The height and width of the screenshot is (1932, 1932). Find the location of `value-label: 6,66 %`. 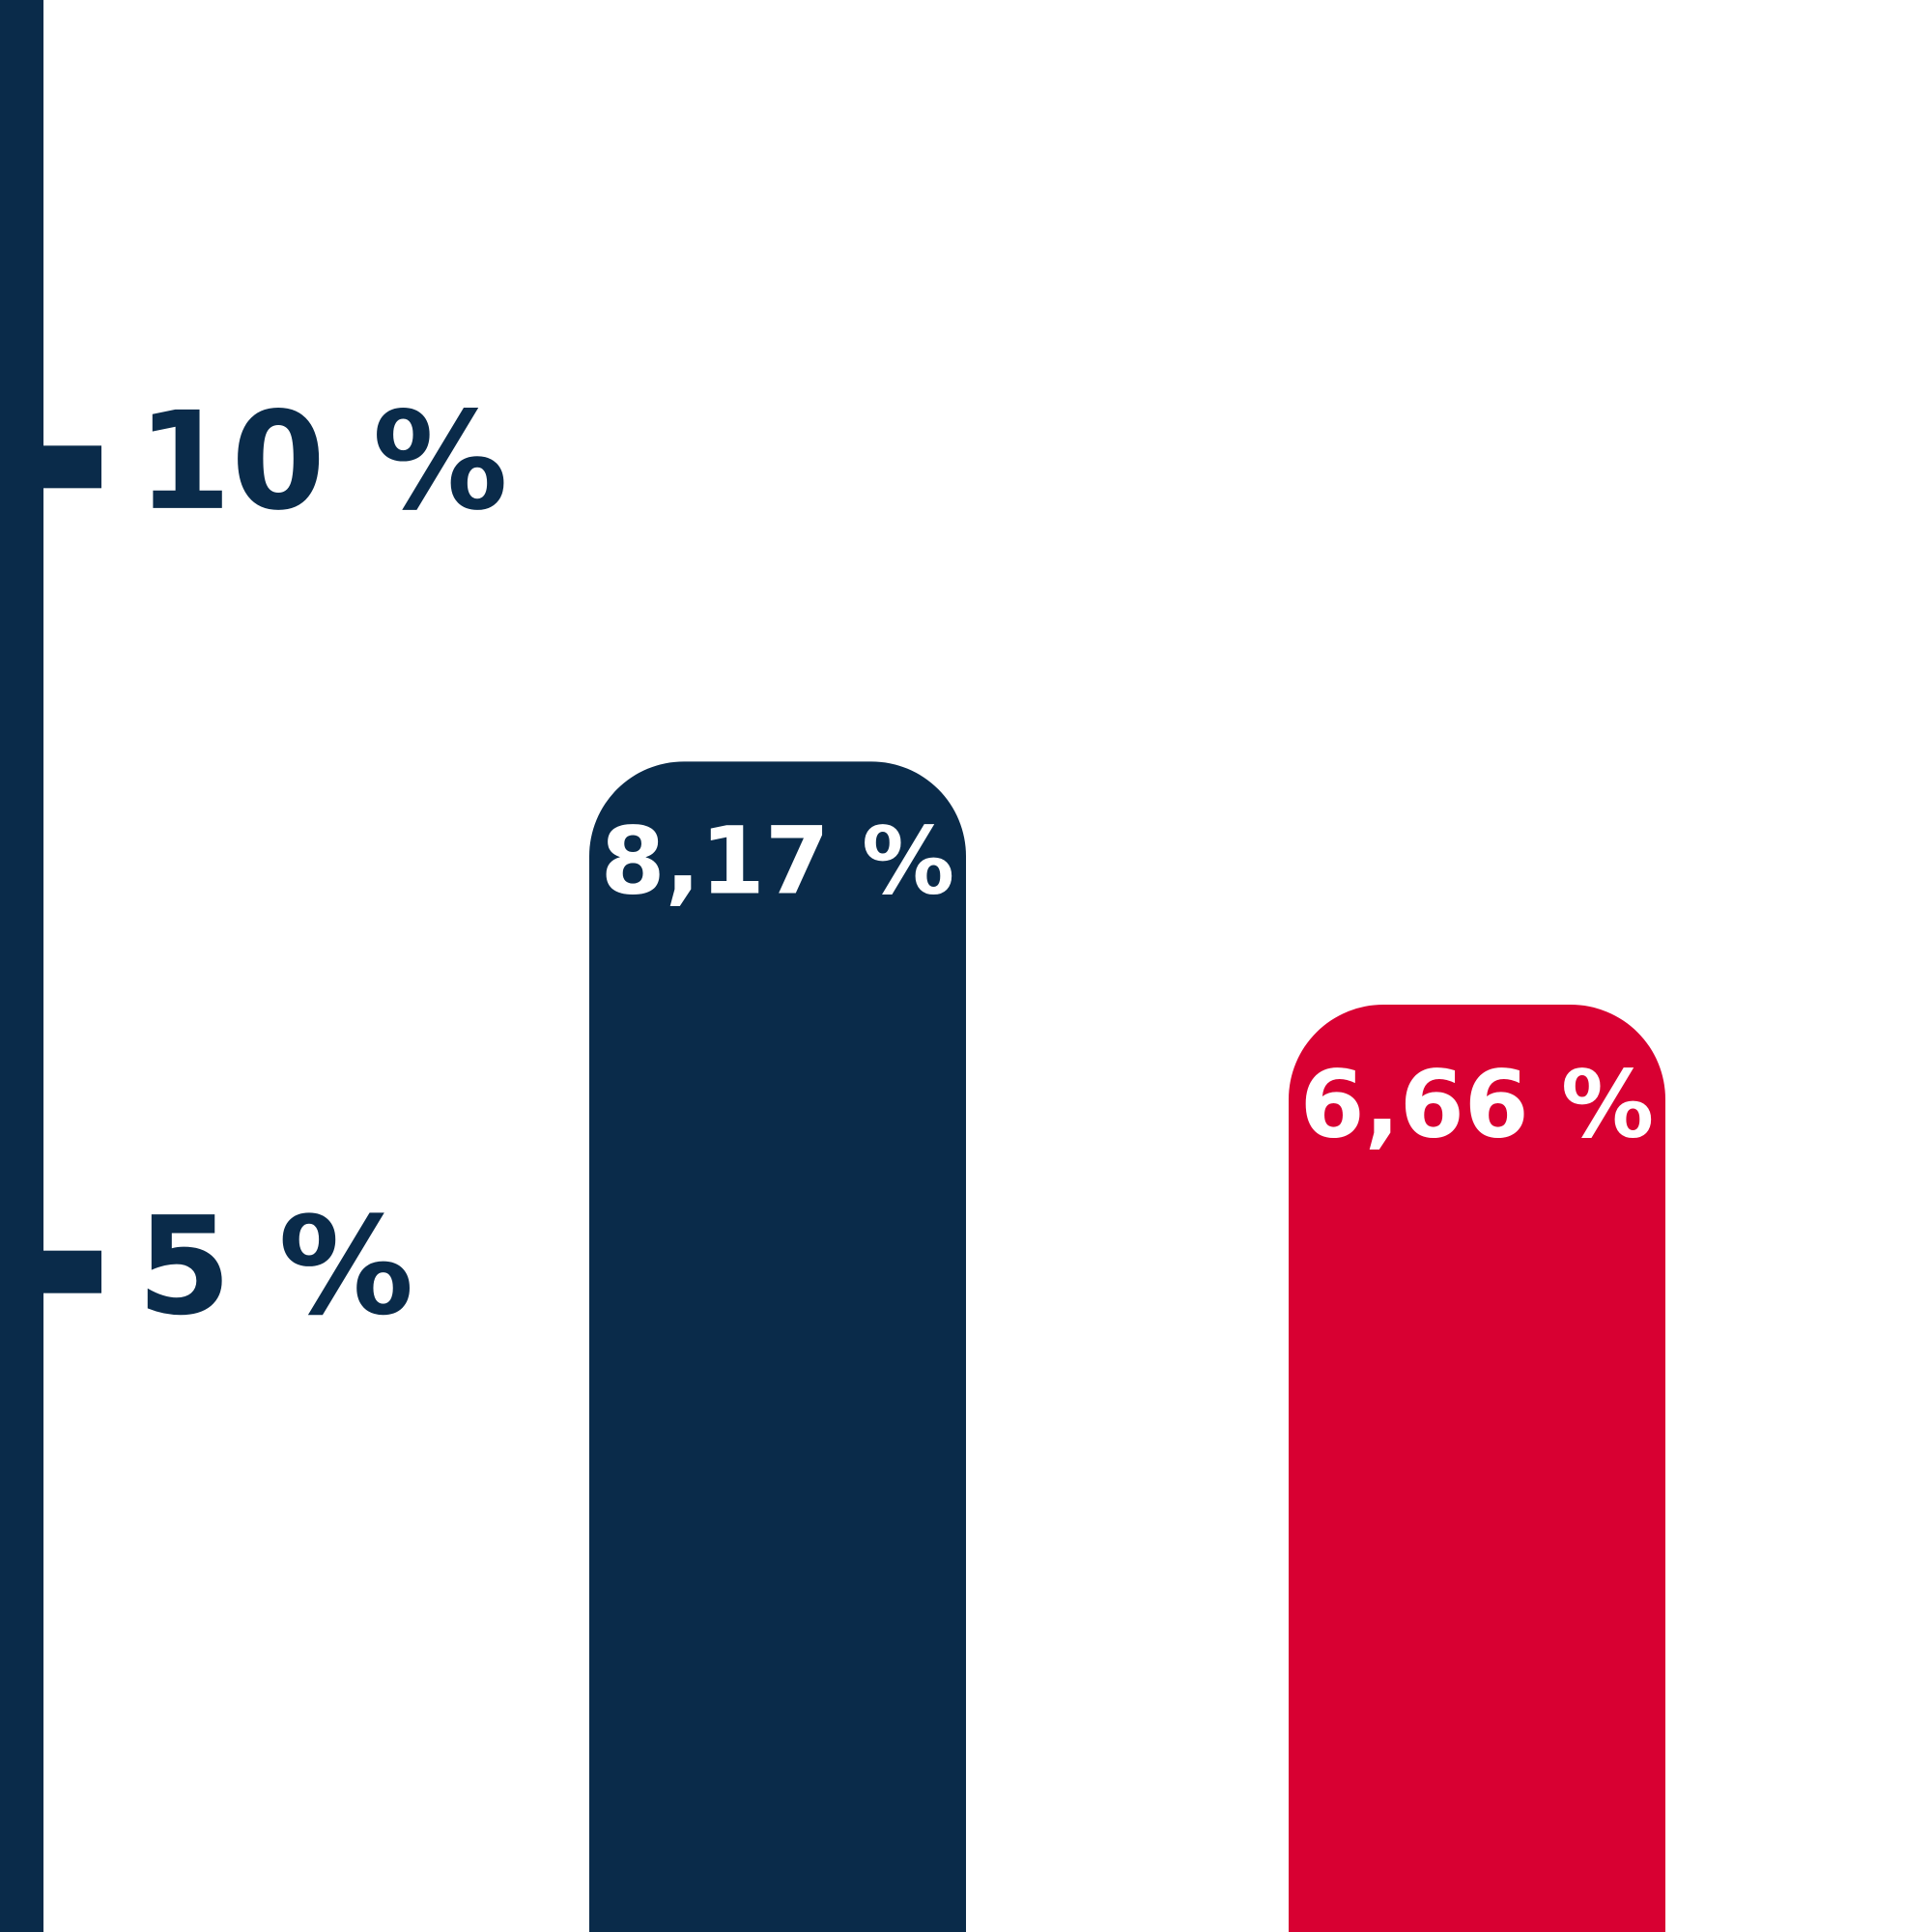

value-label: 6,66 % is located at coordinates (1477, 1104).